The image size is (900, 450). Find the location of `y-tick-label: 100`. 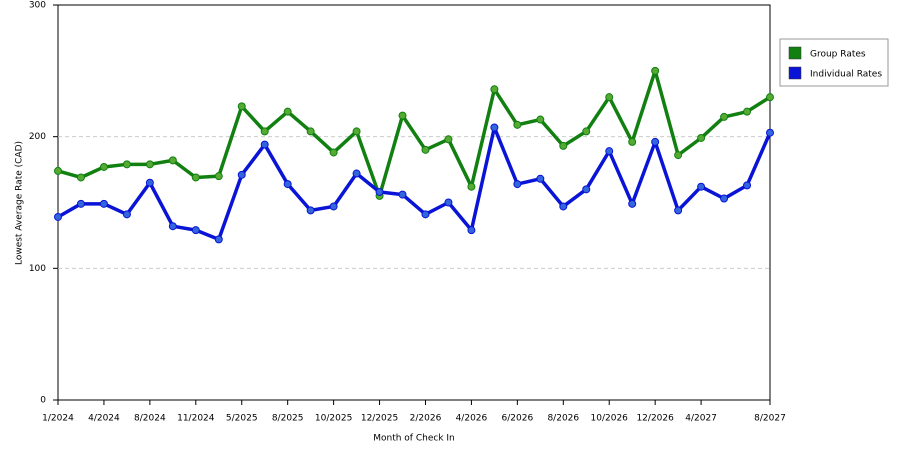

y-tick-label: 100 is located at coordinates (37, 269).